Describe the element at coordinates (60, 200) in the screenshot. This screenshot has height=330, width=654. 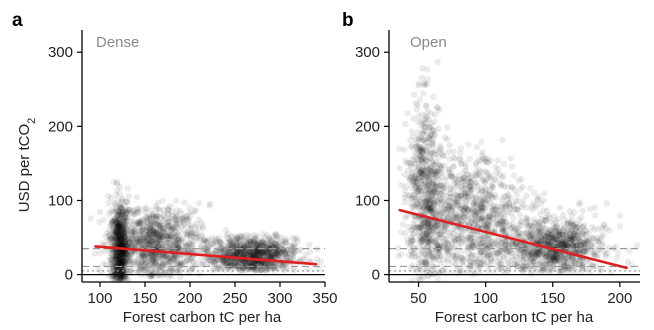
I see `y-tick-label: 100` at that location.